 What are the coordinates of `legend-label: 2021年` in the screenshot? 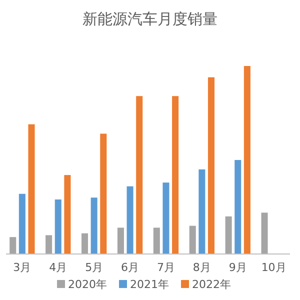 It's located at (149, 284).